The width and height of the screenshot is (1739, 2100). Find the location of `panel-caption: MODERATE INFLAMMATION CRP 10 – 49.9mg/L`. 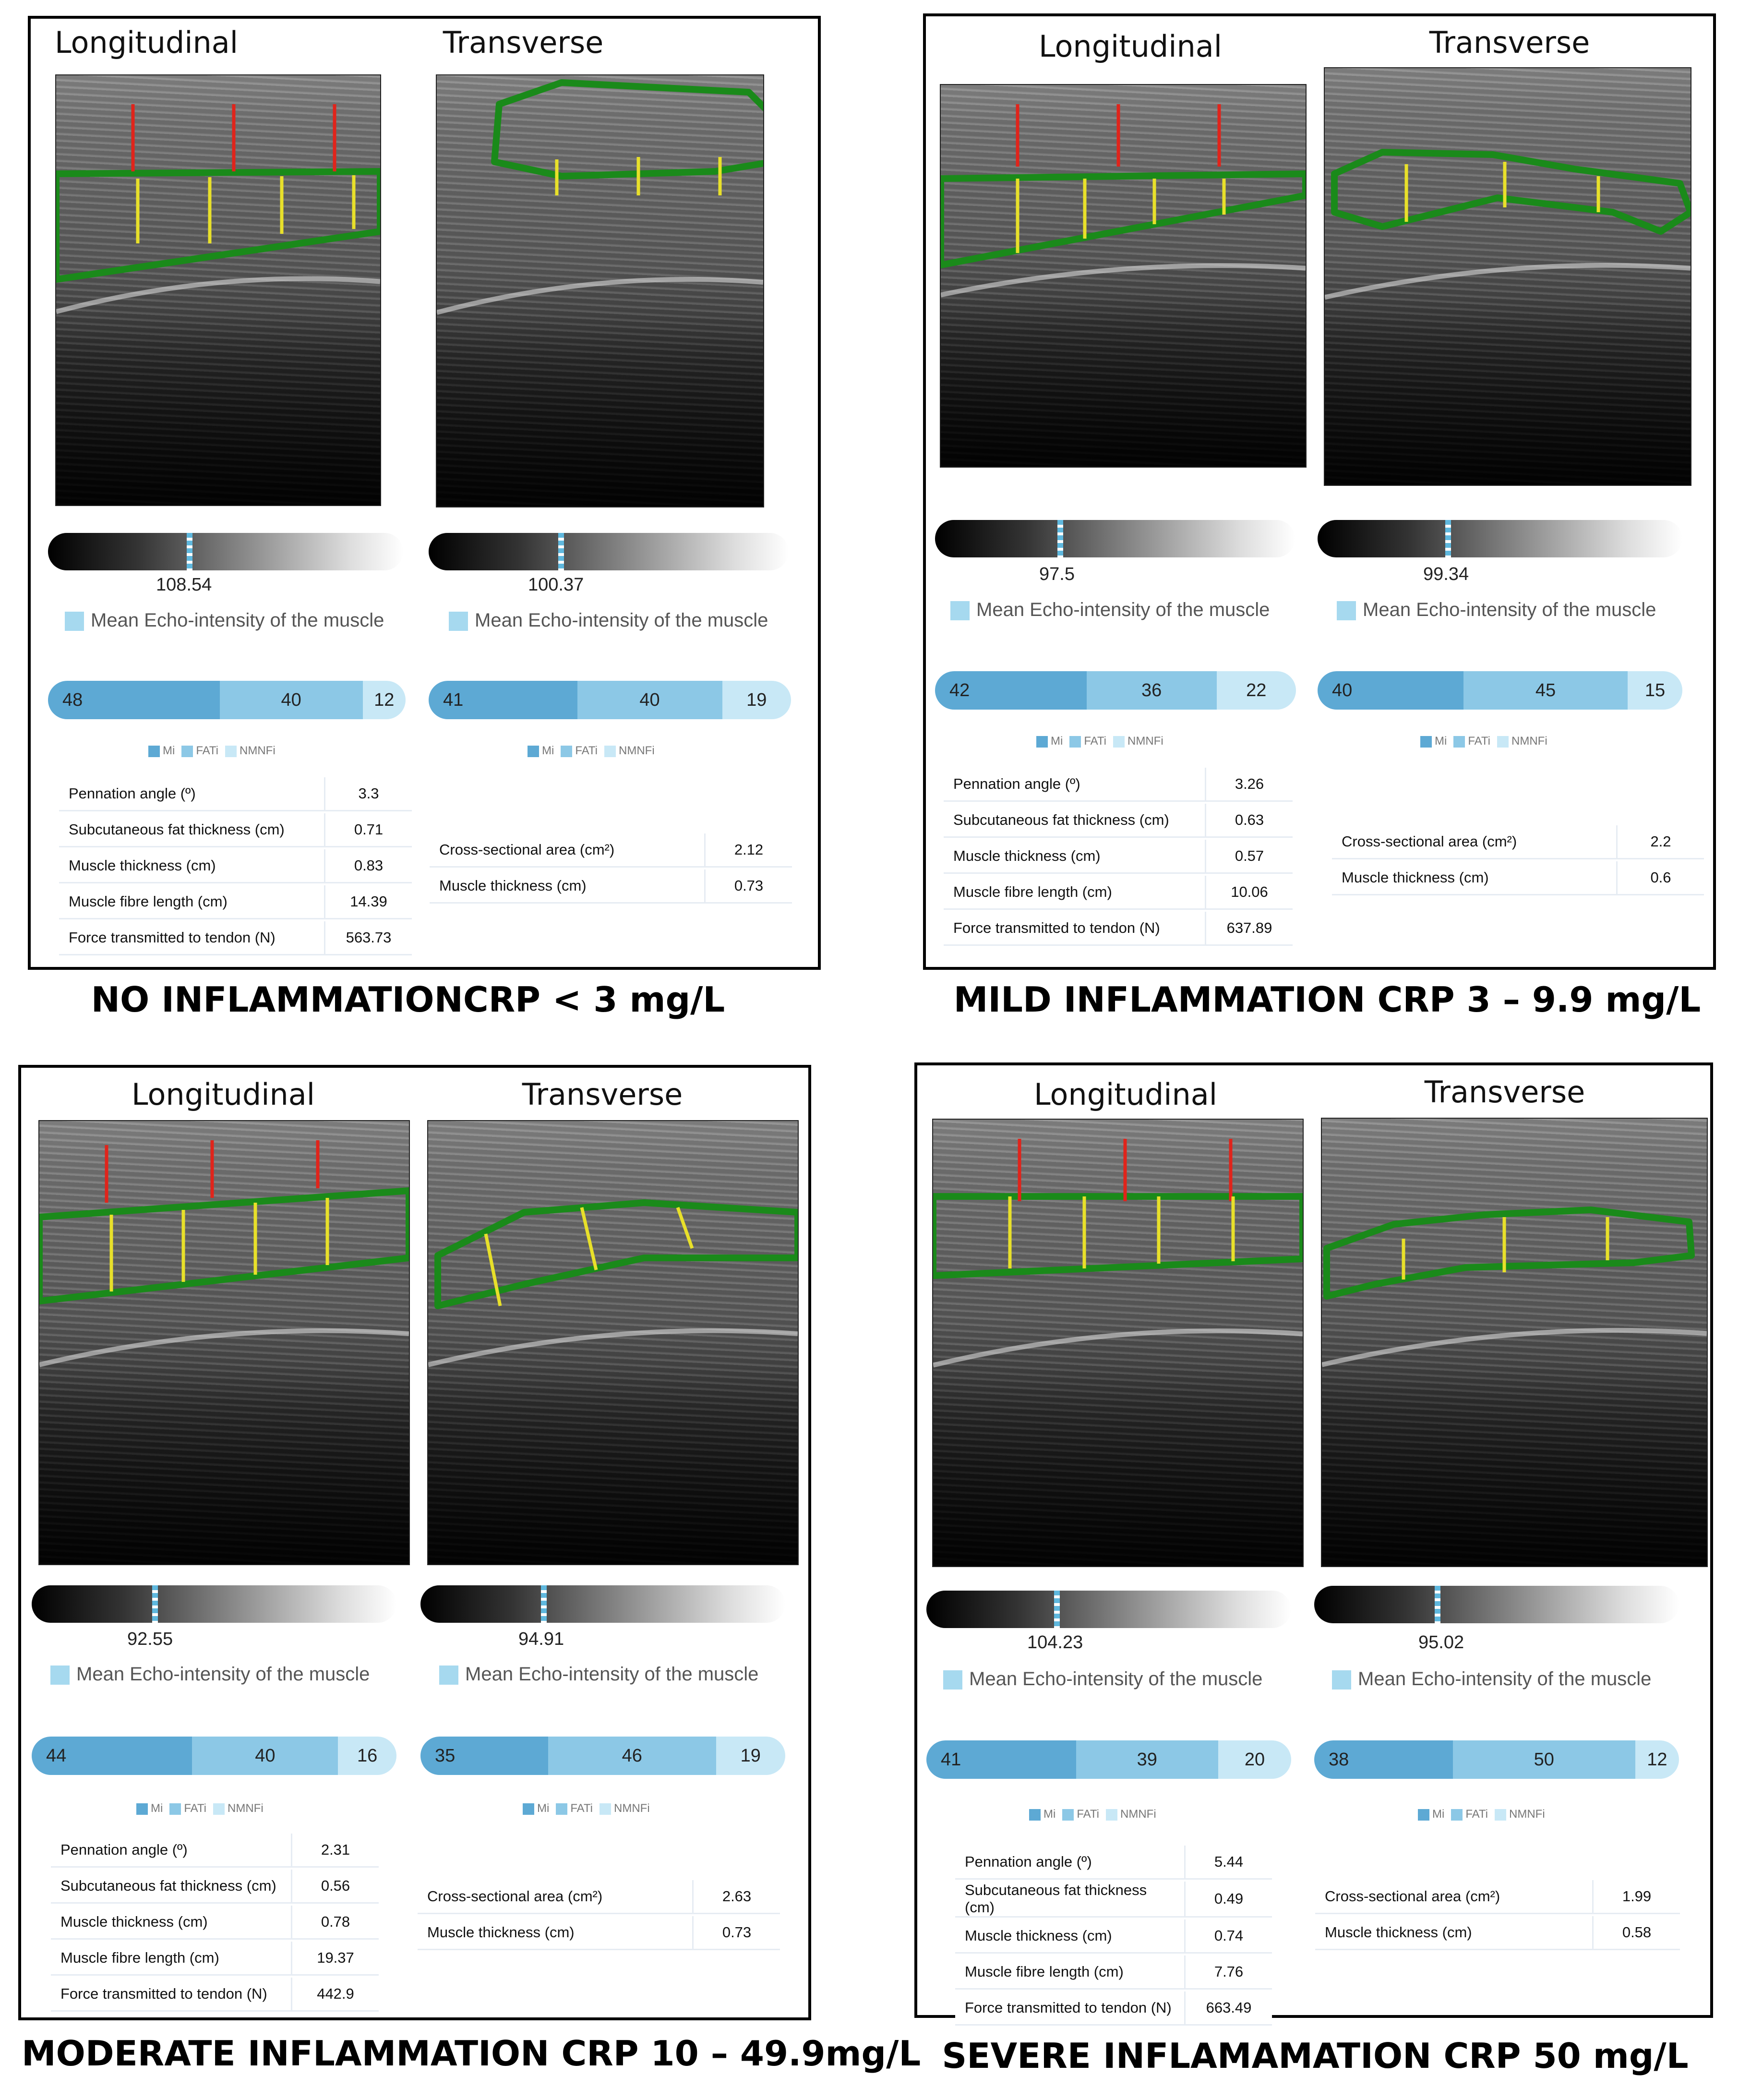

panel-caption: MODERATE INFLAMMATION CRP 10 – 49.9mg/L is located at coordinates (472, 2053).